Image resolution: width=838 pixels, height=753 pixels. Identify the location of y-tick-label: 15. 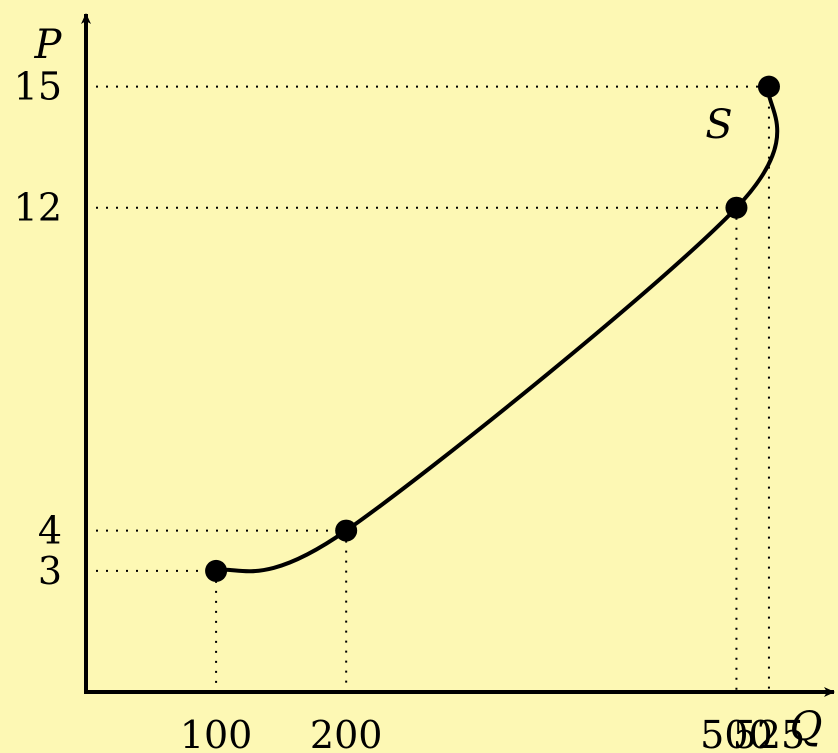
(38, 87).